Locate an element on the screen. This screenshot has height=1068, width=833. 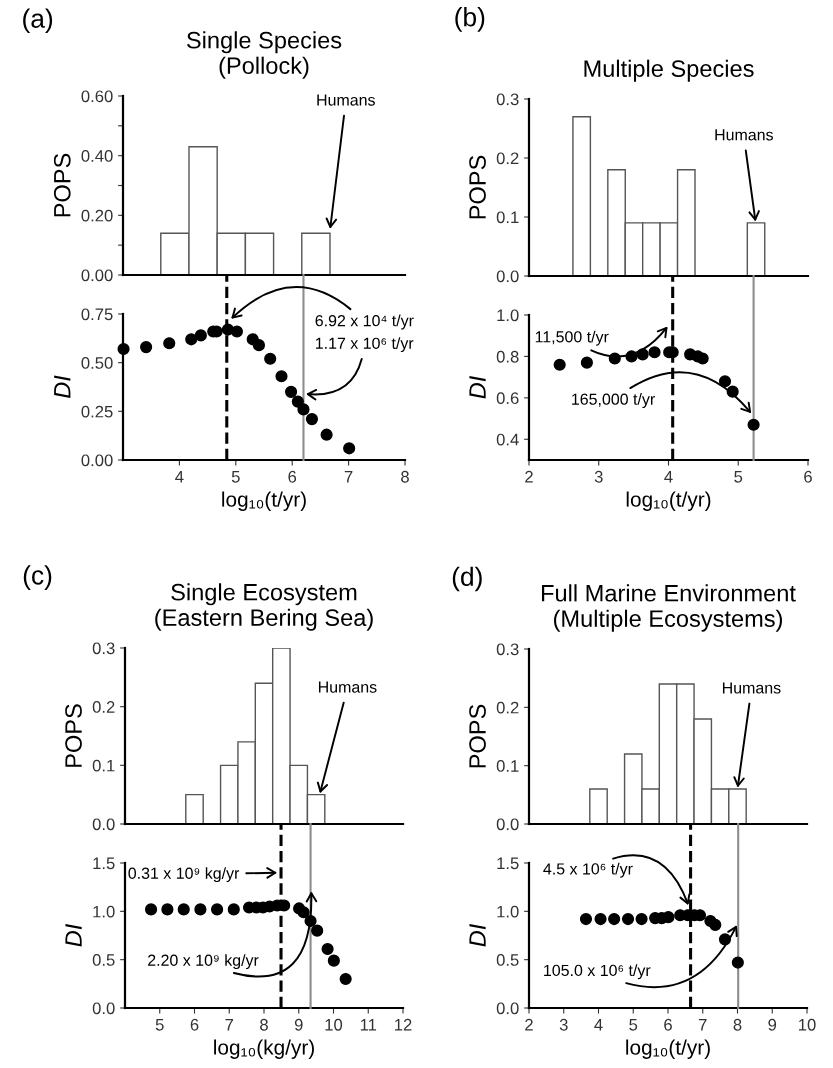
annotation: 165,000 t/yr is located at coordinates (613, 400).